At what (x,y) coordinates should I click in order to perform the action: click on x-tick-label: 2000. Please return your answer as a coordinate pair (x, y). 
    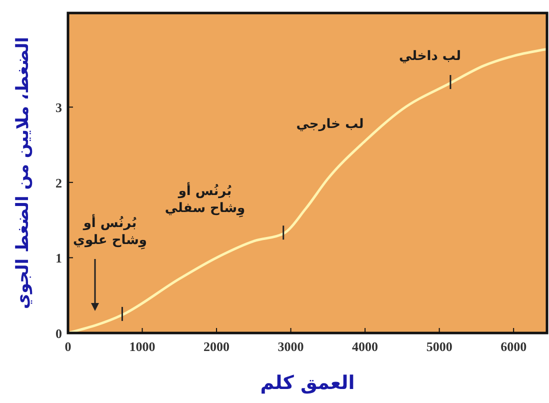
    Looking at the image, I should click on (217, 346).